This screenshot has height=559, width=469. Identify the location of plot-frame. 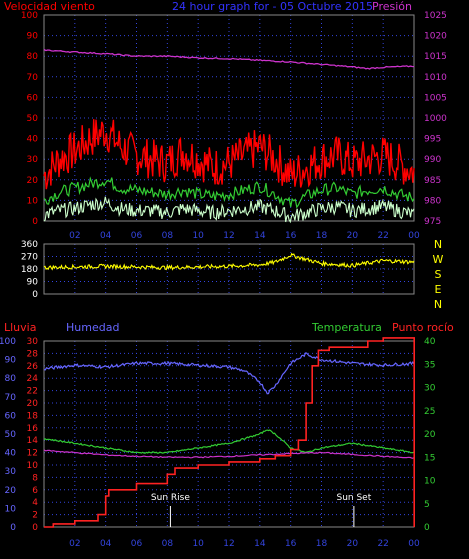
(229, 269).